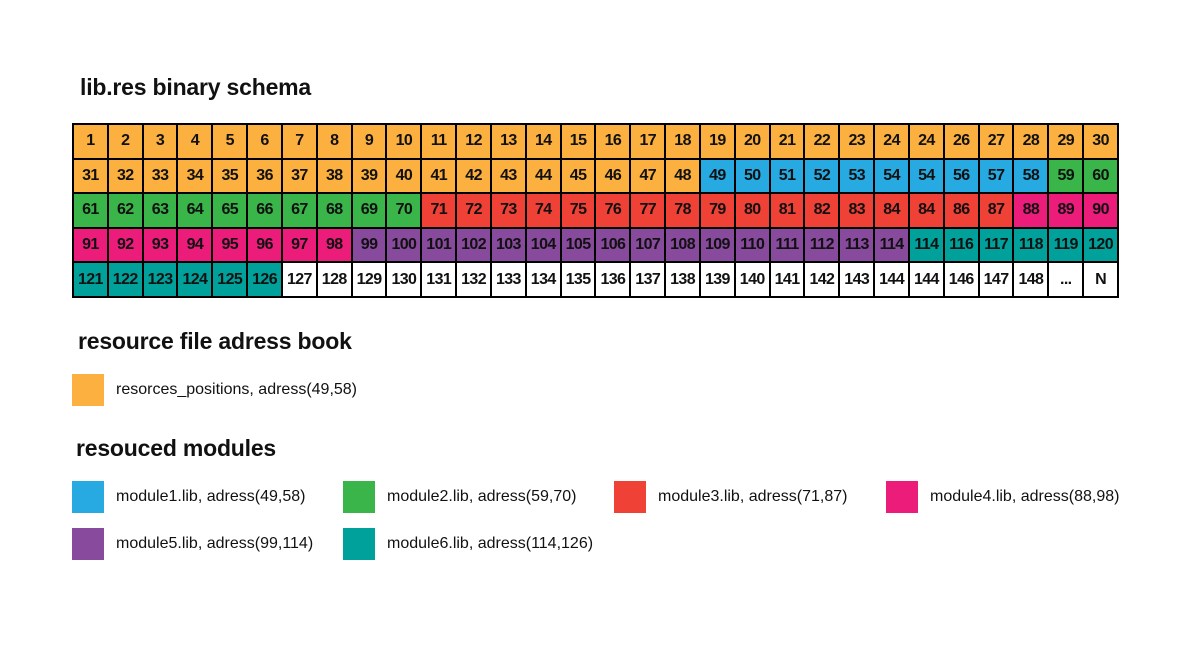 This screenshot has height=653, width=1200. Describe the element at coordinates (404, 141) in the screenshot. I see `grid-cell: 10` at that location.